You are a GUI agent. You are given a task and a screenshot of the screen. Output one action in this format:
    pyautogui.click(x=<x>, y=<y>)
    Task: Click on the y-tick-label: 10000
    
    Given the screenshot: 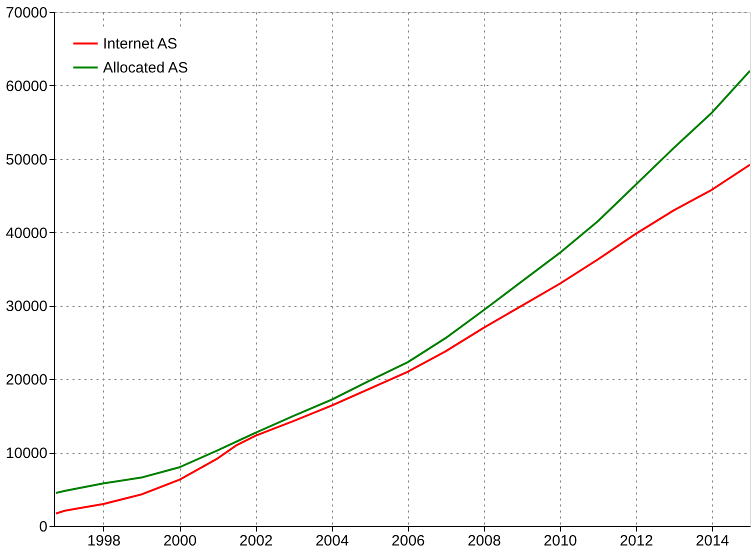 What is the action you would take?
    pyautogui.click(x=27, y=453)
    